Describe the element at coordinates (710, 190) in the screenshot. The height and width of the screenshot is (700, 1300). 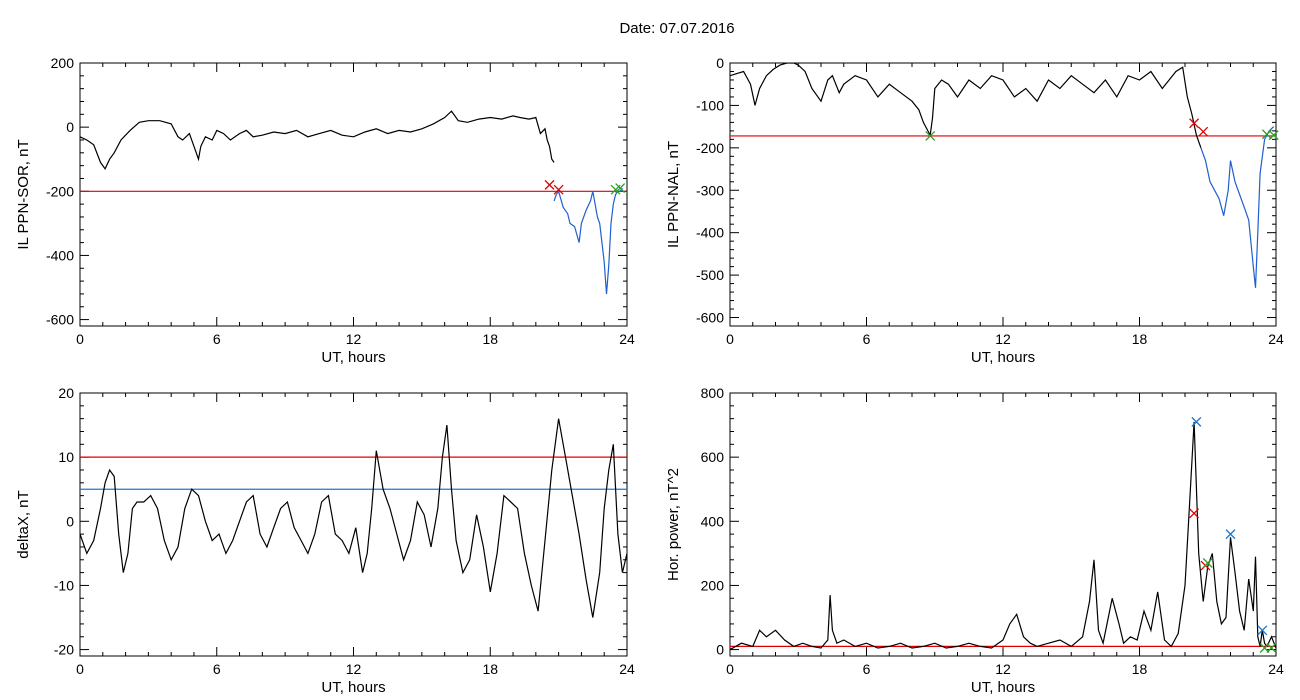
I see `y-tick-label: -300` at that location.